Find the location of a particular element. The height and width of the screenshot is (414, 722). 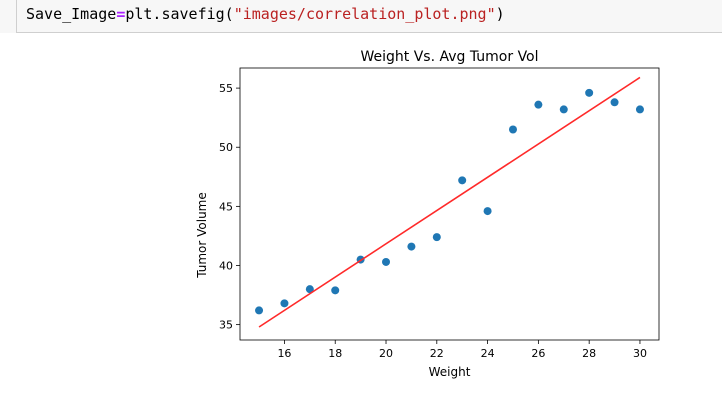

y-tick-label: 50 is located at coordinates (226, 147).